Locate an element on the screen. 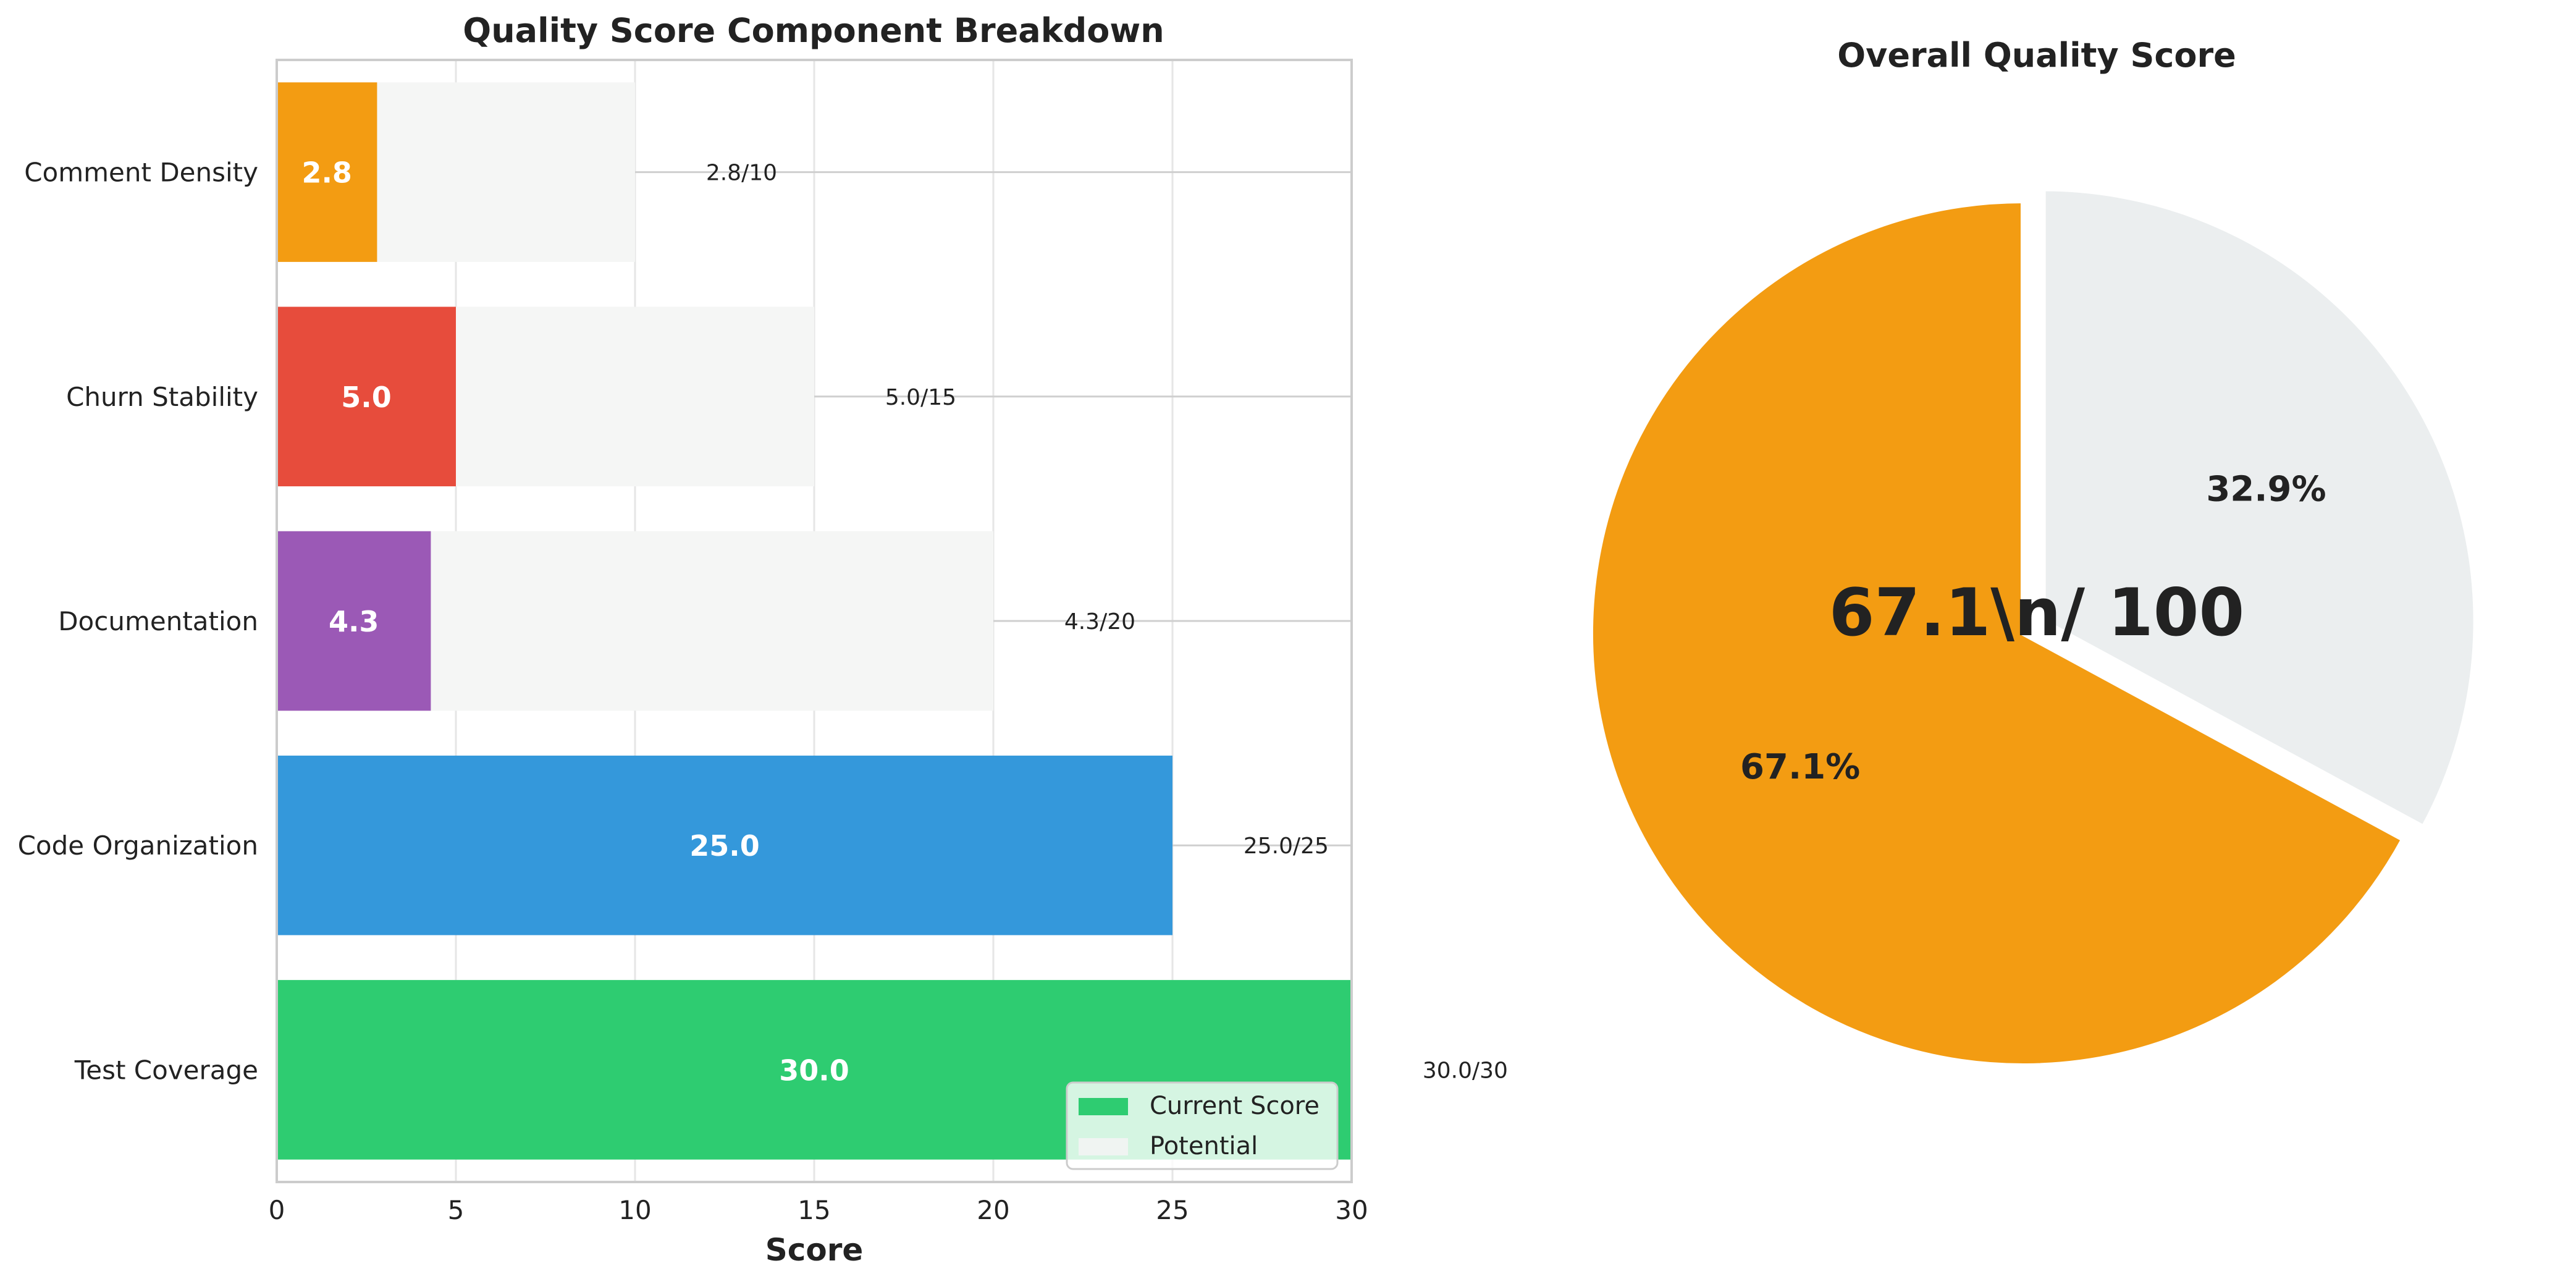  current-bar-comment-density is located at coordinates (327, 172).